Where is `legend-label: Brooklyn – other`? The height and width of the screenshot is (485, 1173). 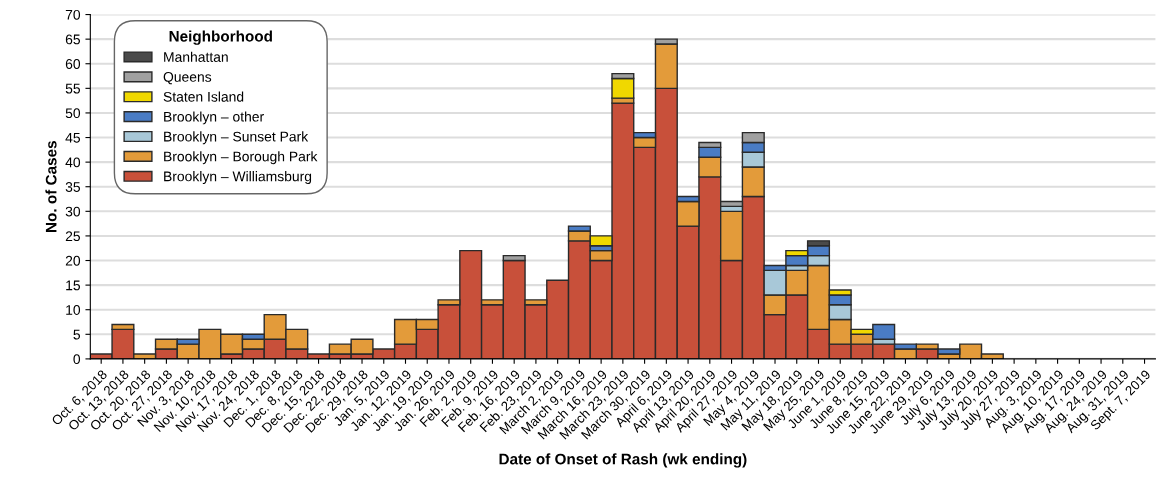
legend-label: Brooklyn – other is located at coordinates (214, 118).